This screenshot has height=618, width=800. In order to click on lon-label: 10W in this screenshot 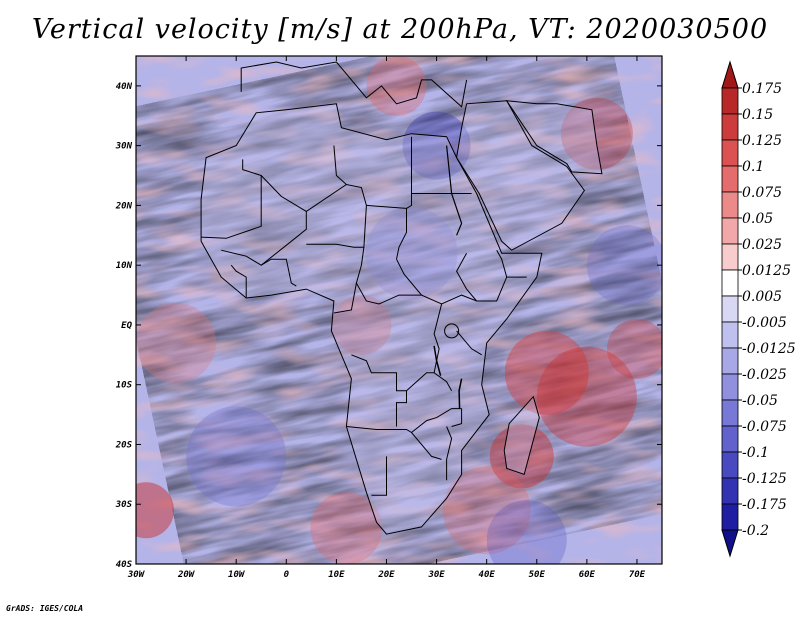, I will do `click(237, 575)`.